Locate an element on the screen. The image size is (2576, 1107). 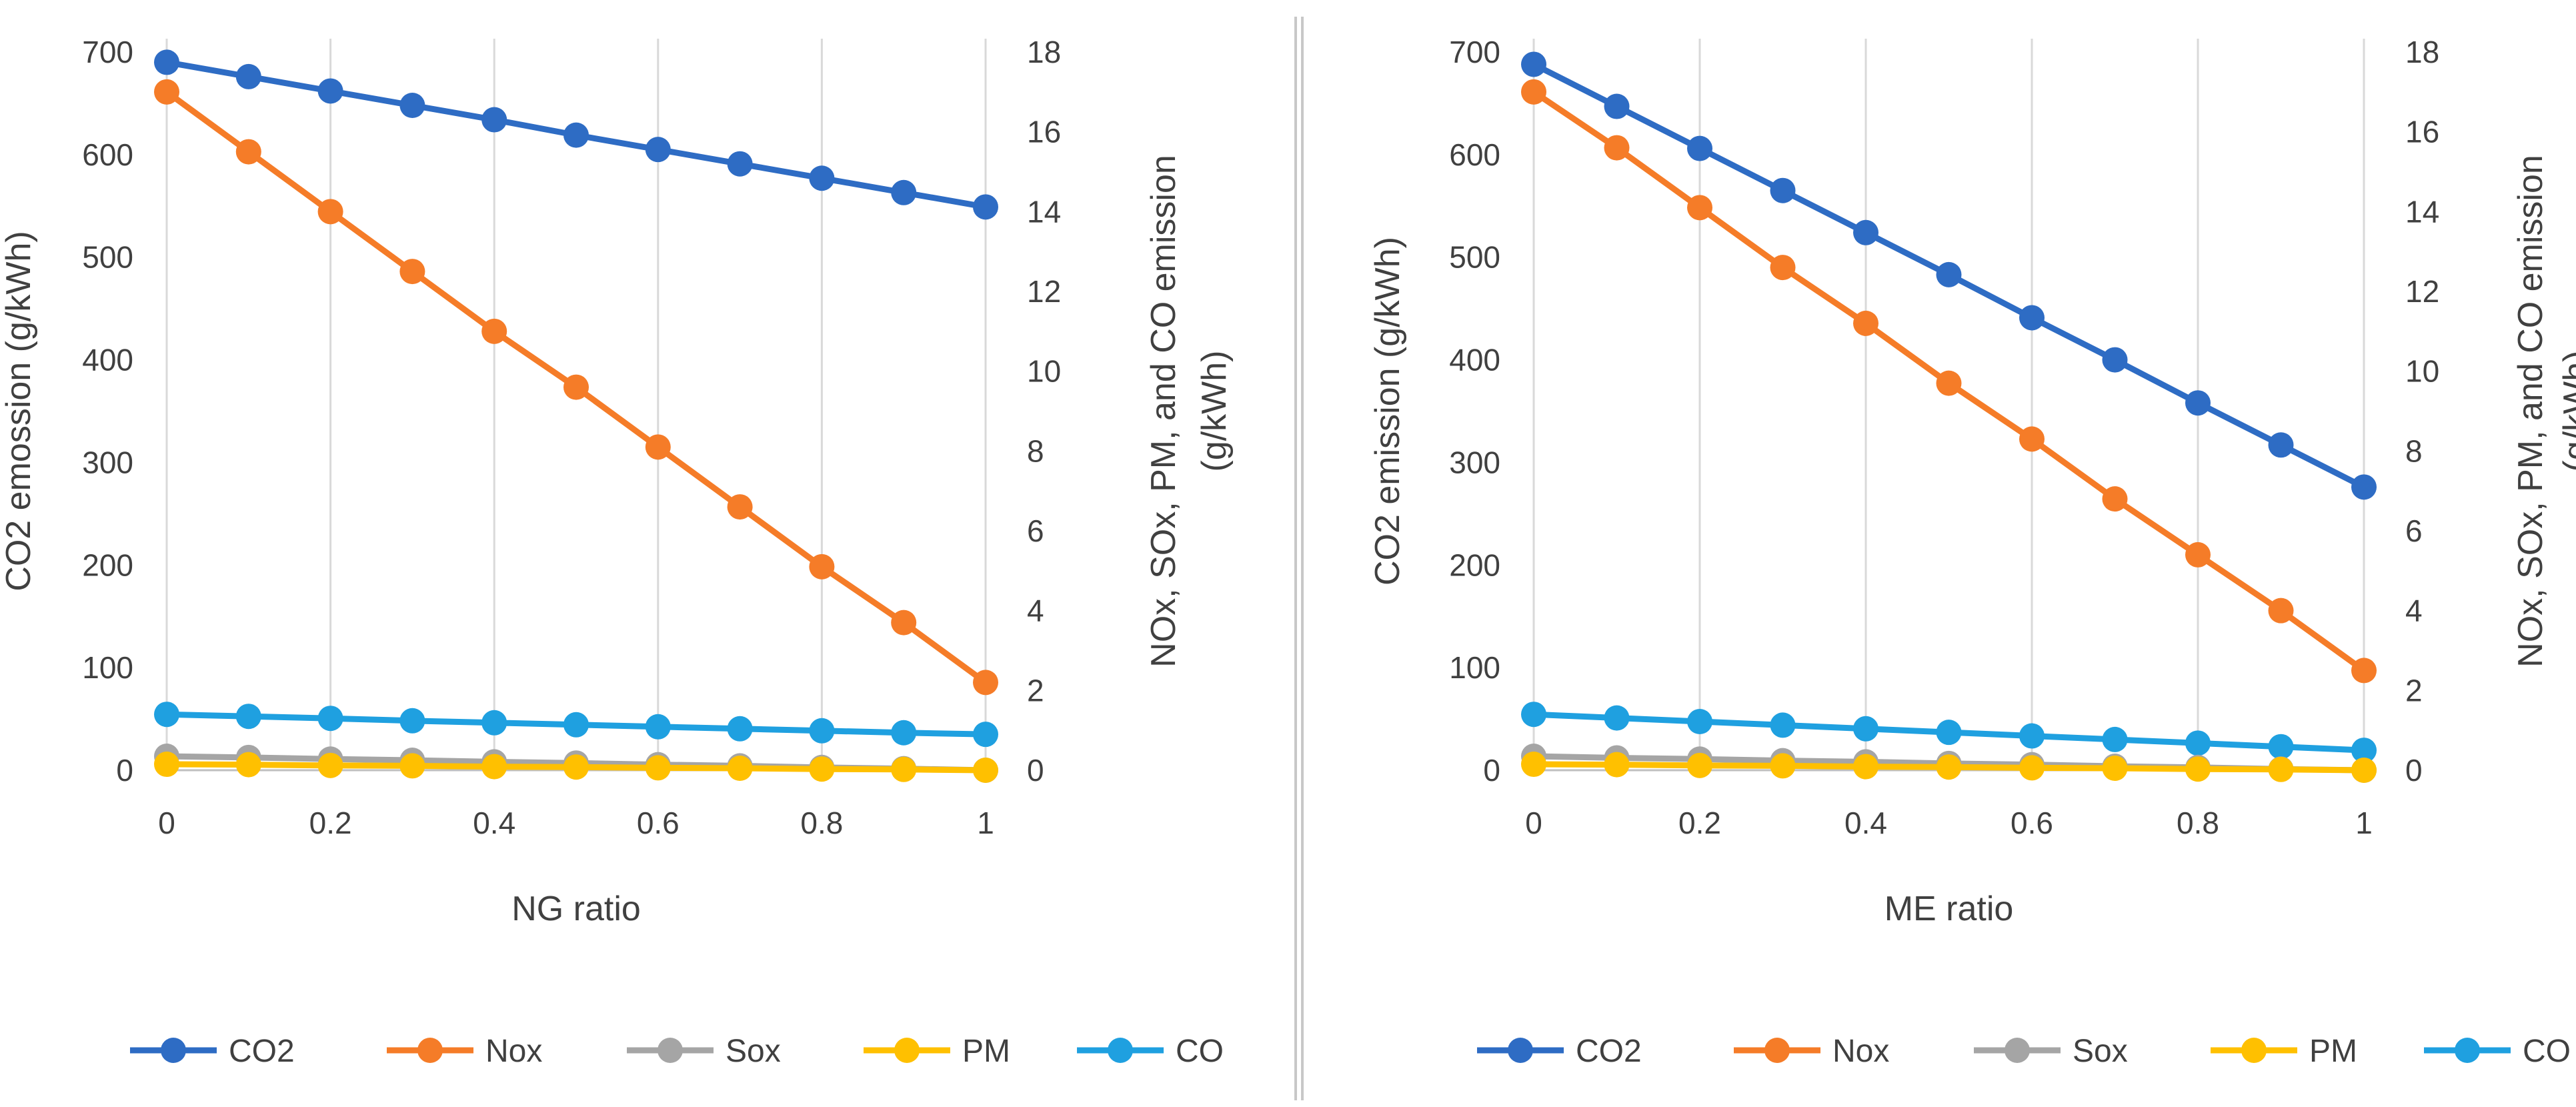
legend-label-co2: CO2 is located at coordinates (262, 1051).